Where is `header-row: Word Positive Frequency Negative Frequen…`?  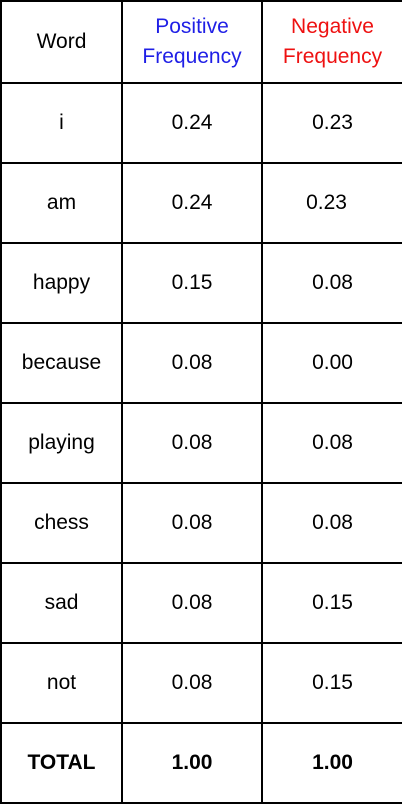
header-row: Word Positive Frequency Negative Frequen… is located at coordinates (201, 42).